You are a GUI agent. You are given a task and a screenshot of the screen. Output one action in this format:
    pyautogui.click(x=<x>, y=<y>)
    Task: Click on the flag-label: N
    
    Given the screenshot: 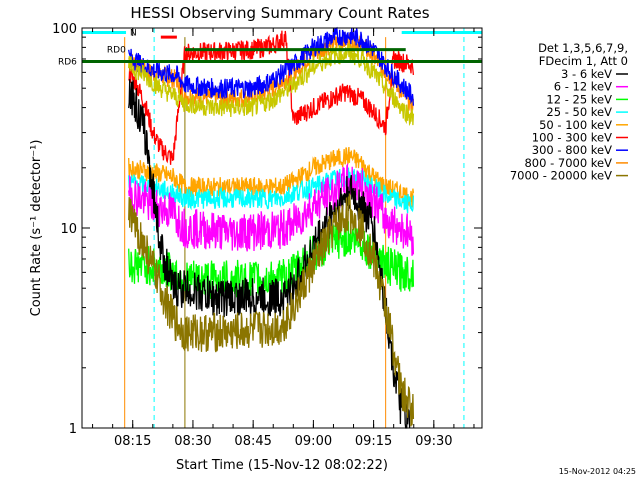 What is the action you would take?
    pyautogui.click(x=133, y=33)
    